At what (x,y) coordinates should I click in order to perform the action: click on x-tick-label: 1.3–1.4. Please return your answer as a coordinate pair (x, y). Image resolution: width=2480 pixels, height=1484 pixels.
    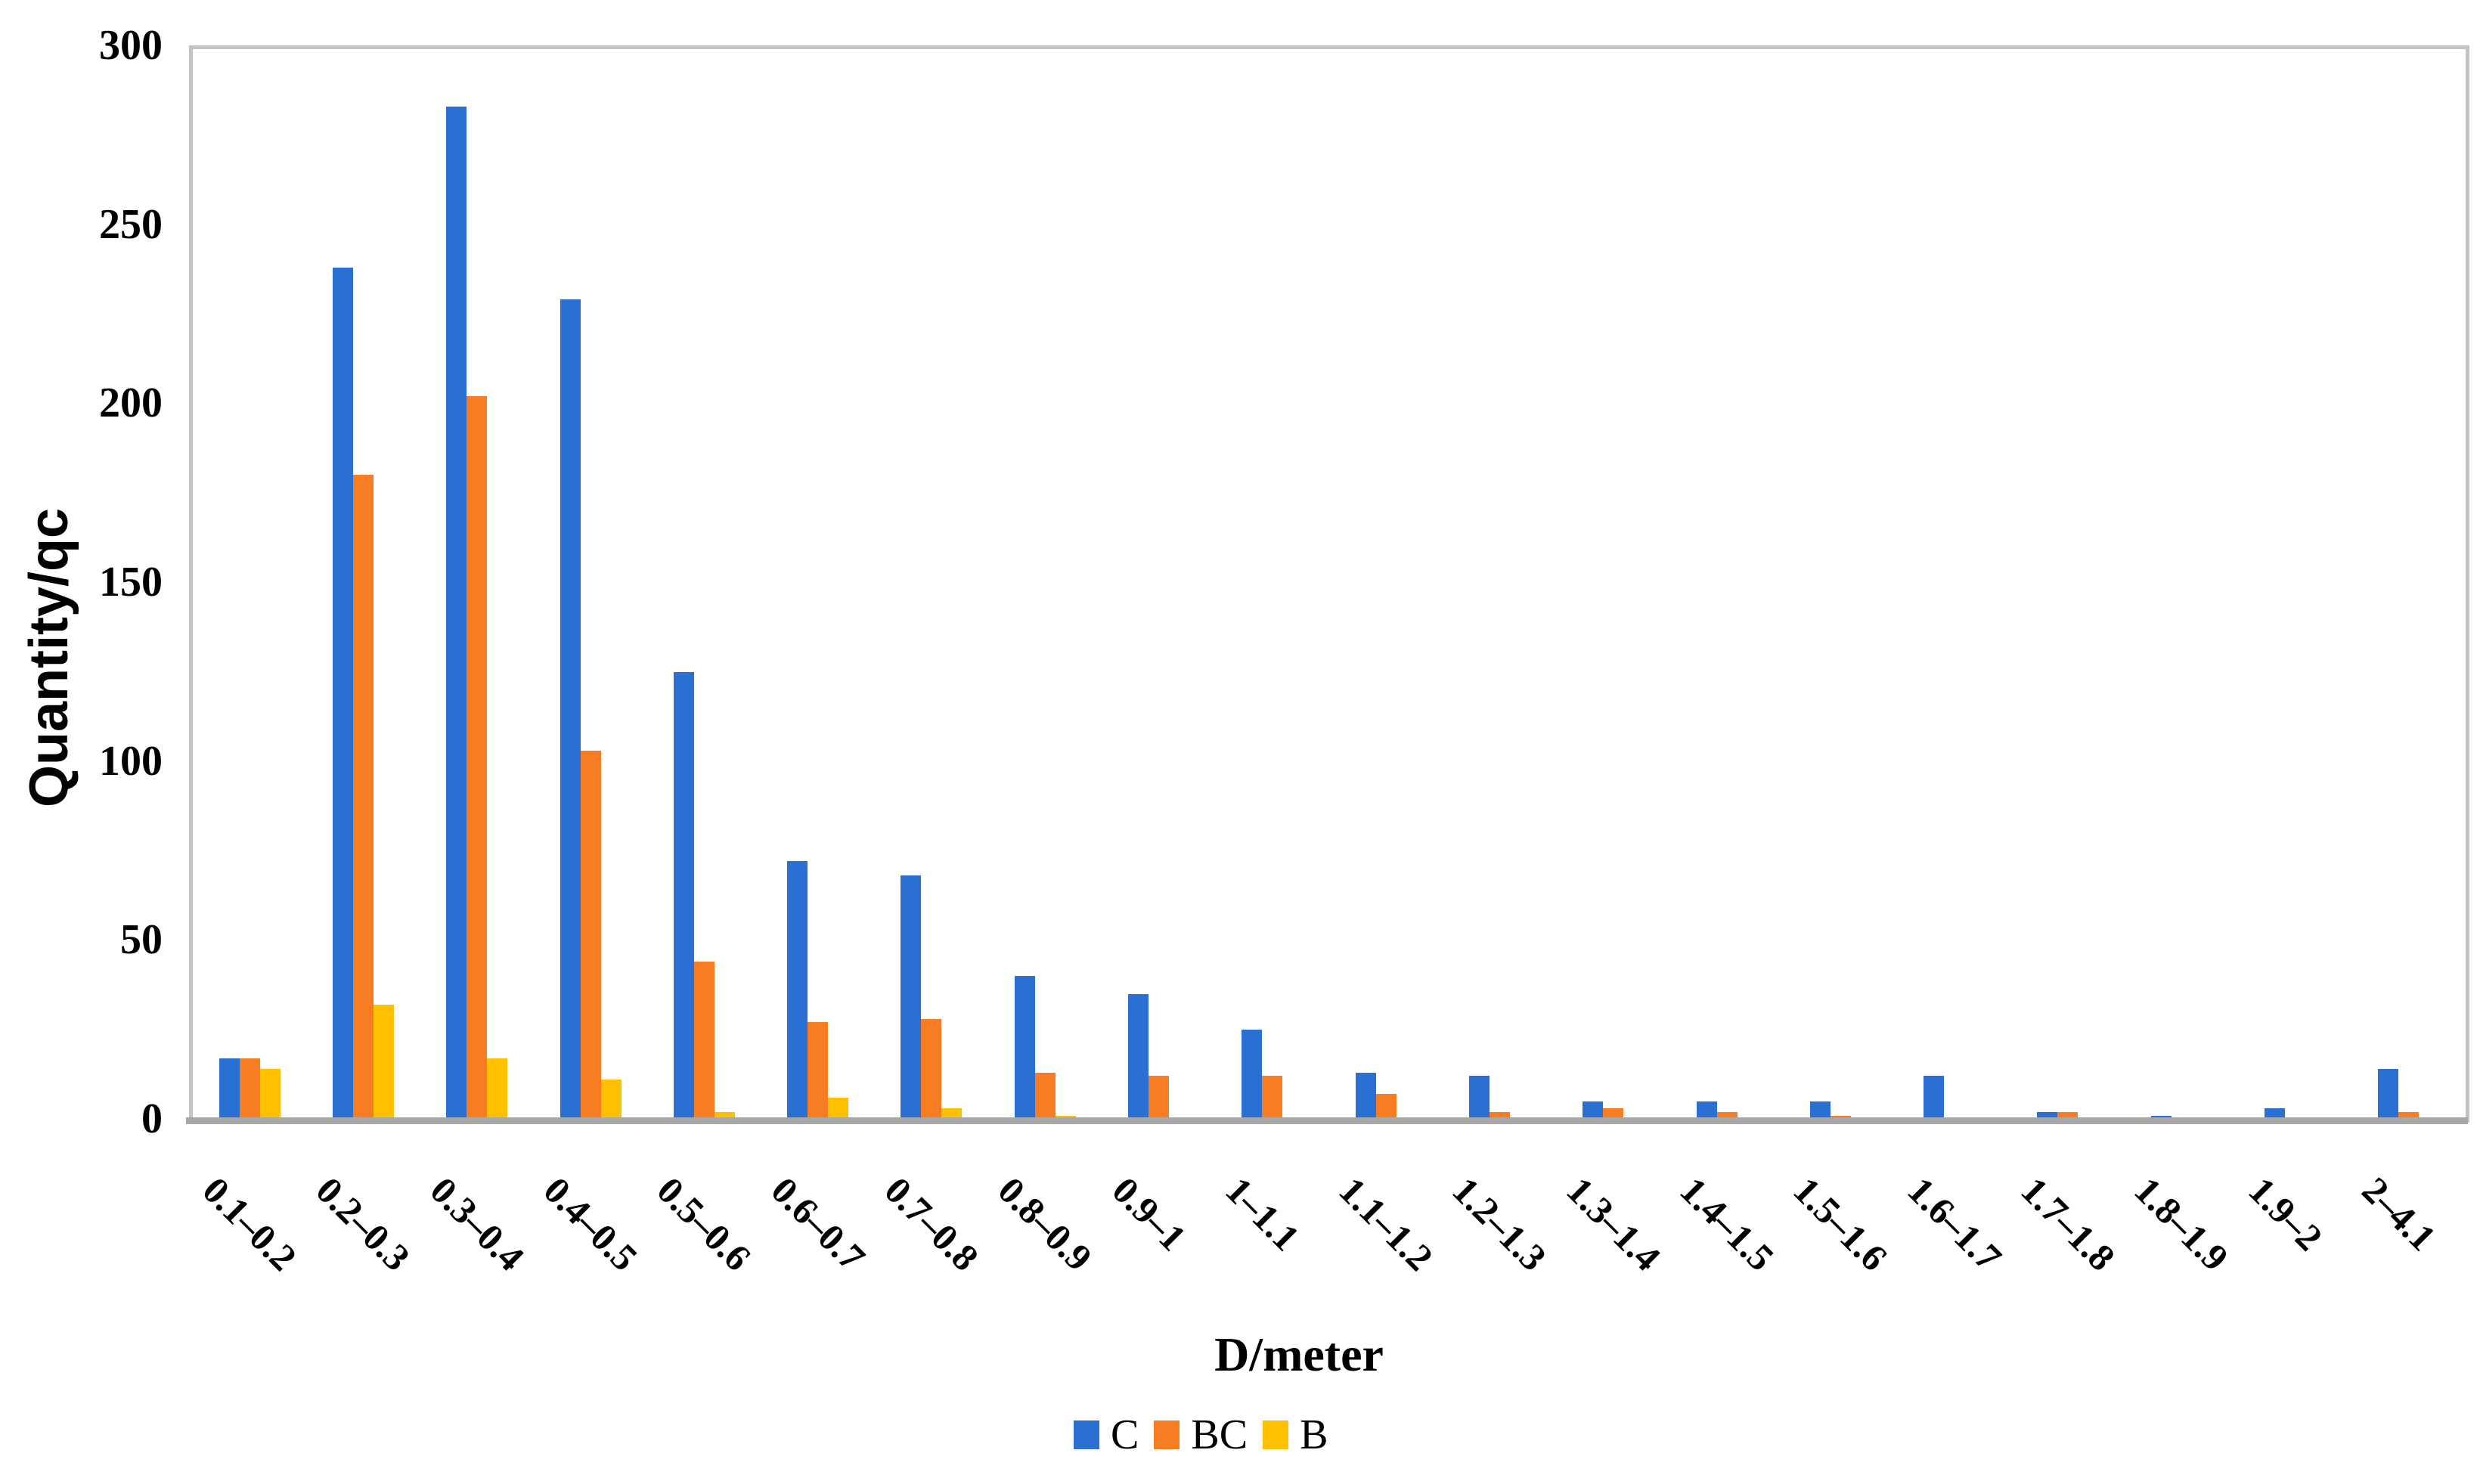
    Looking at the image, I should click on (1613, 1223).